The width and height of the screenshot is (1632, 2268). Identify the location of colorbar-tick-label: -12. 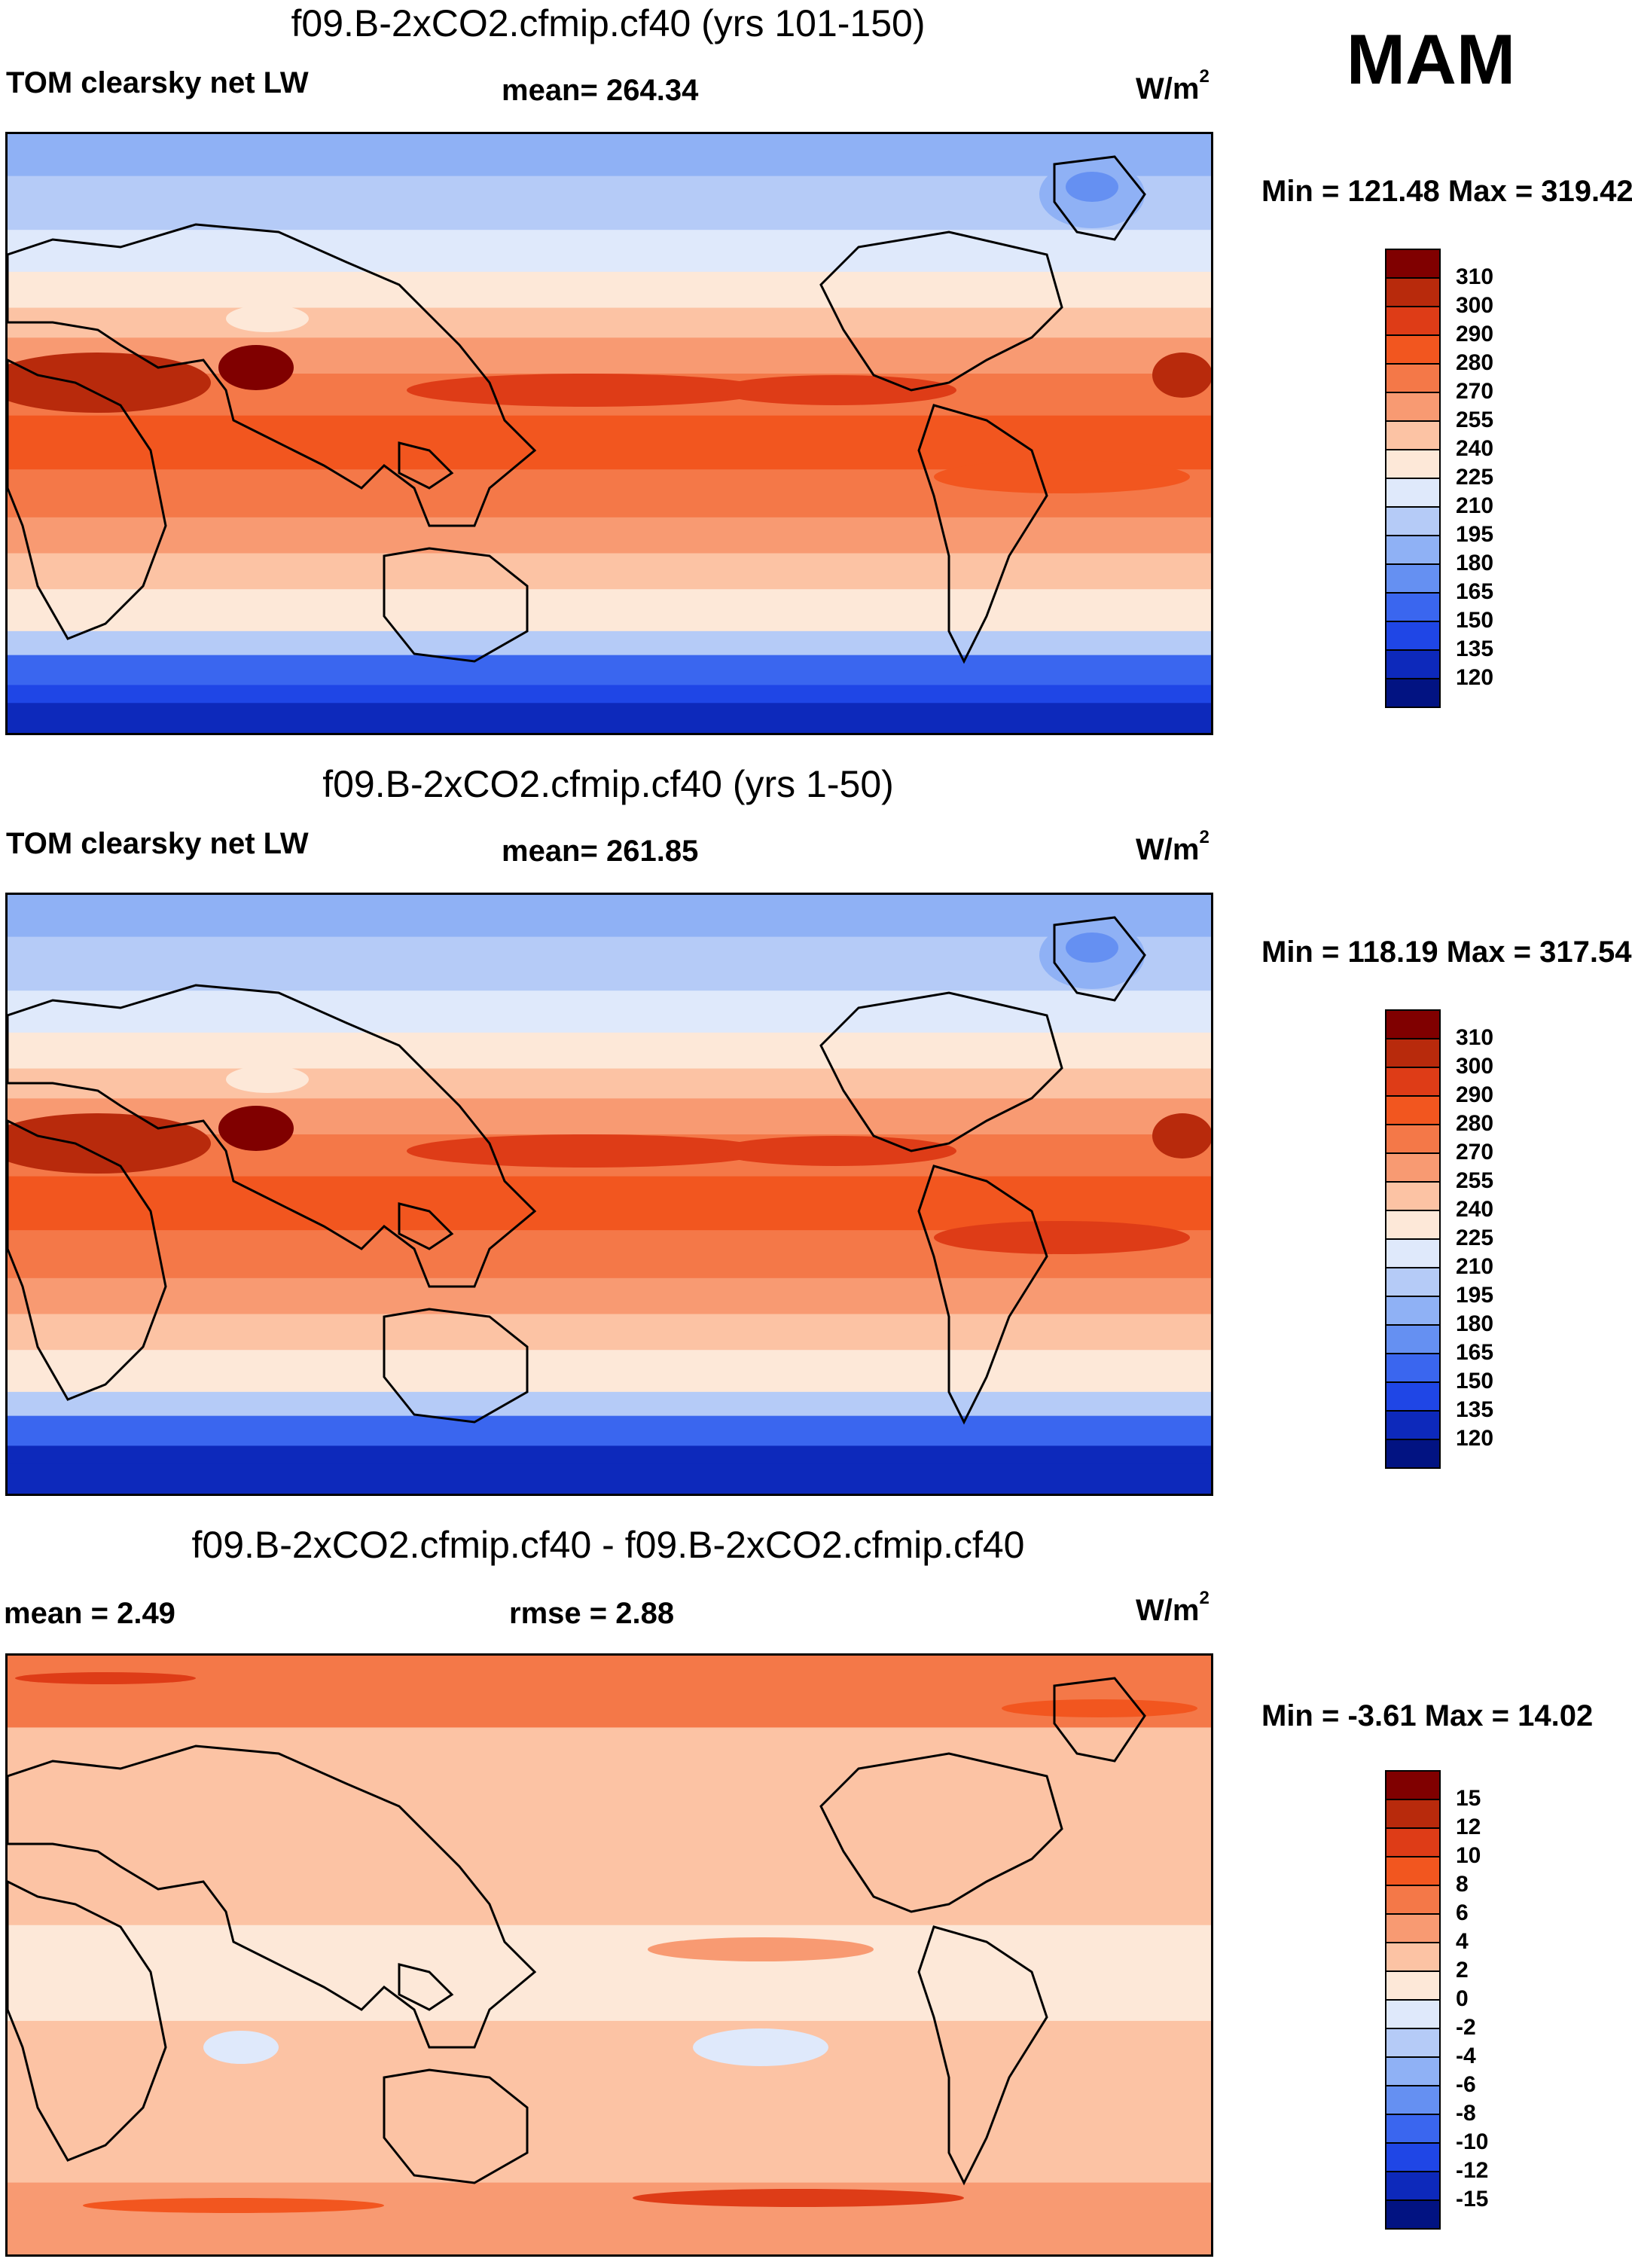
(1472, 2170).